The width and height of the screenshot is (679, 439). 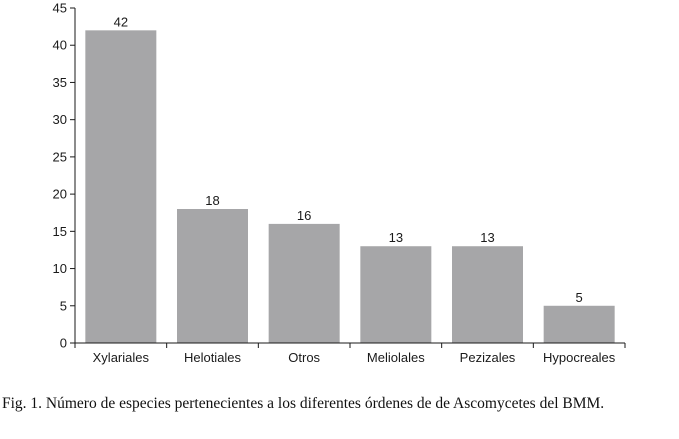 What do you see at coordinates (304, 357) in the screenshot?
I see `x-category-label: Otros` at bounding box center [304, 357].